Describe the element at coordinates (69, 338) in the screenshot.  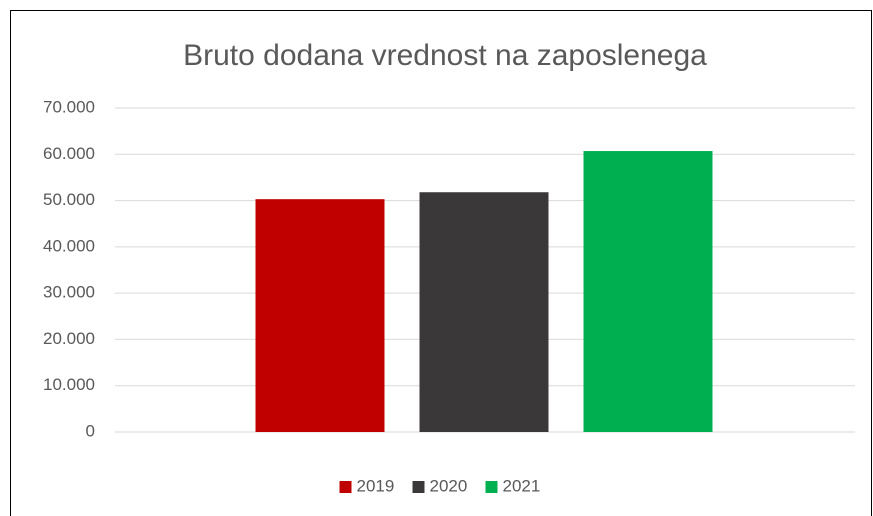
I see `y-tick-label: 20.000` at that location.